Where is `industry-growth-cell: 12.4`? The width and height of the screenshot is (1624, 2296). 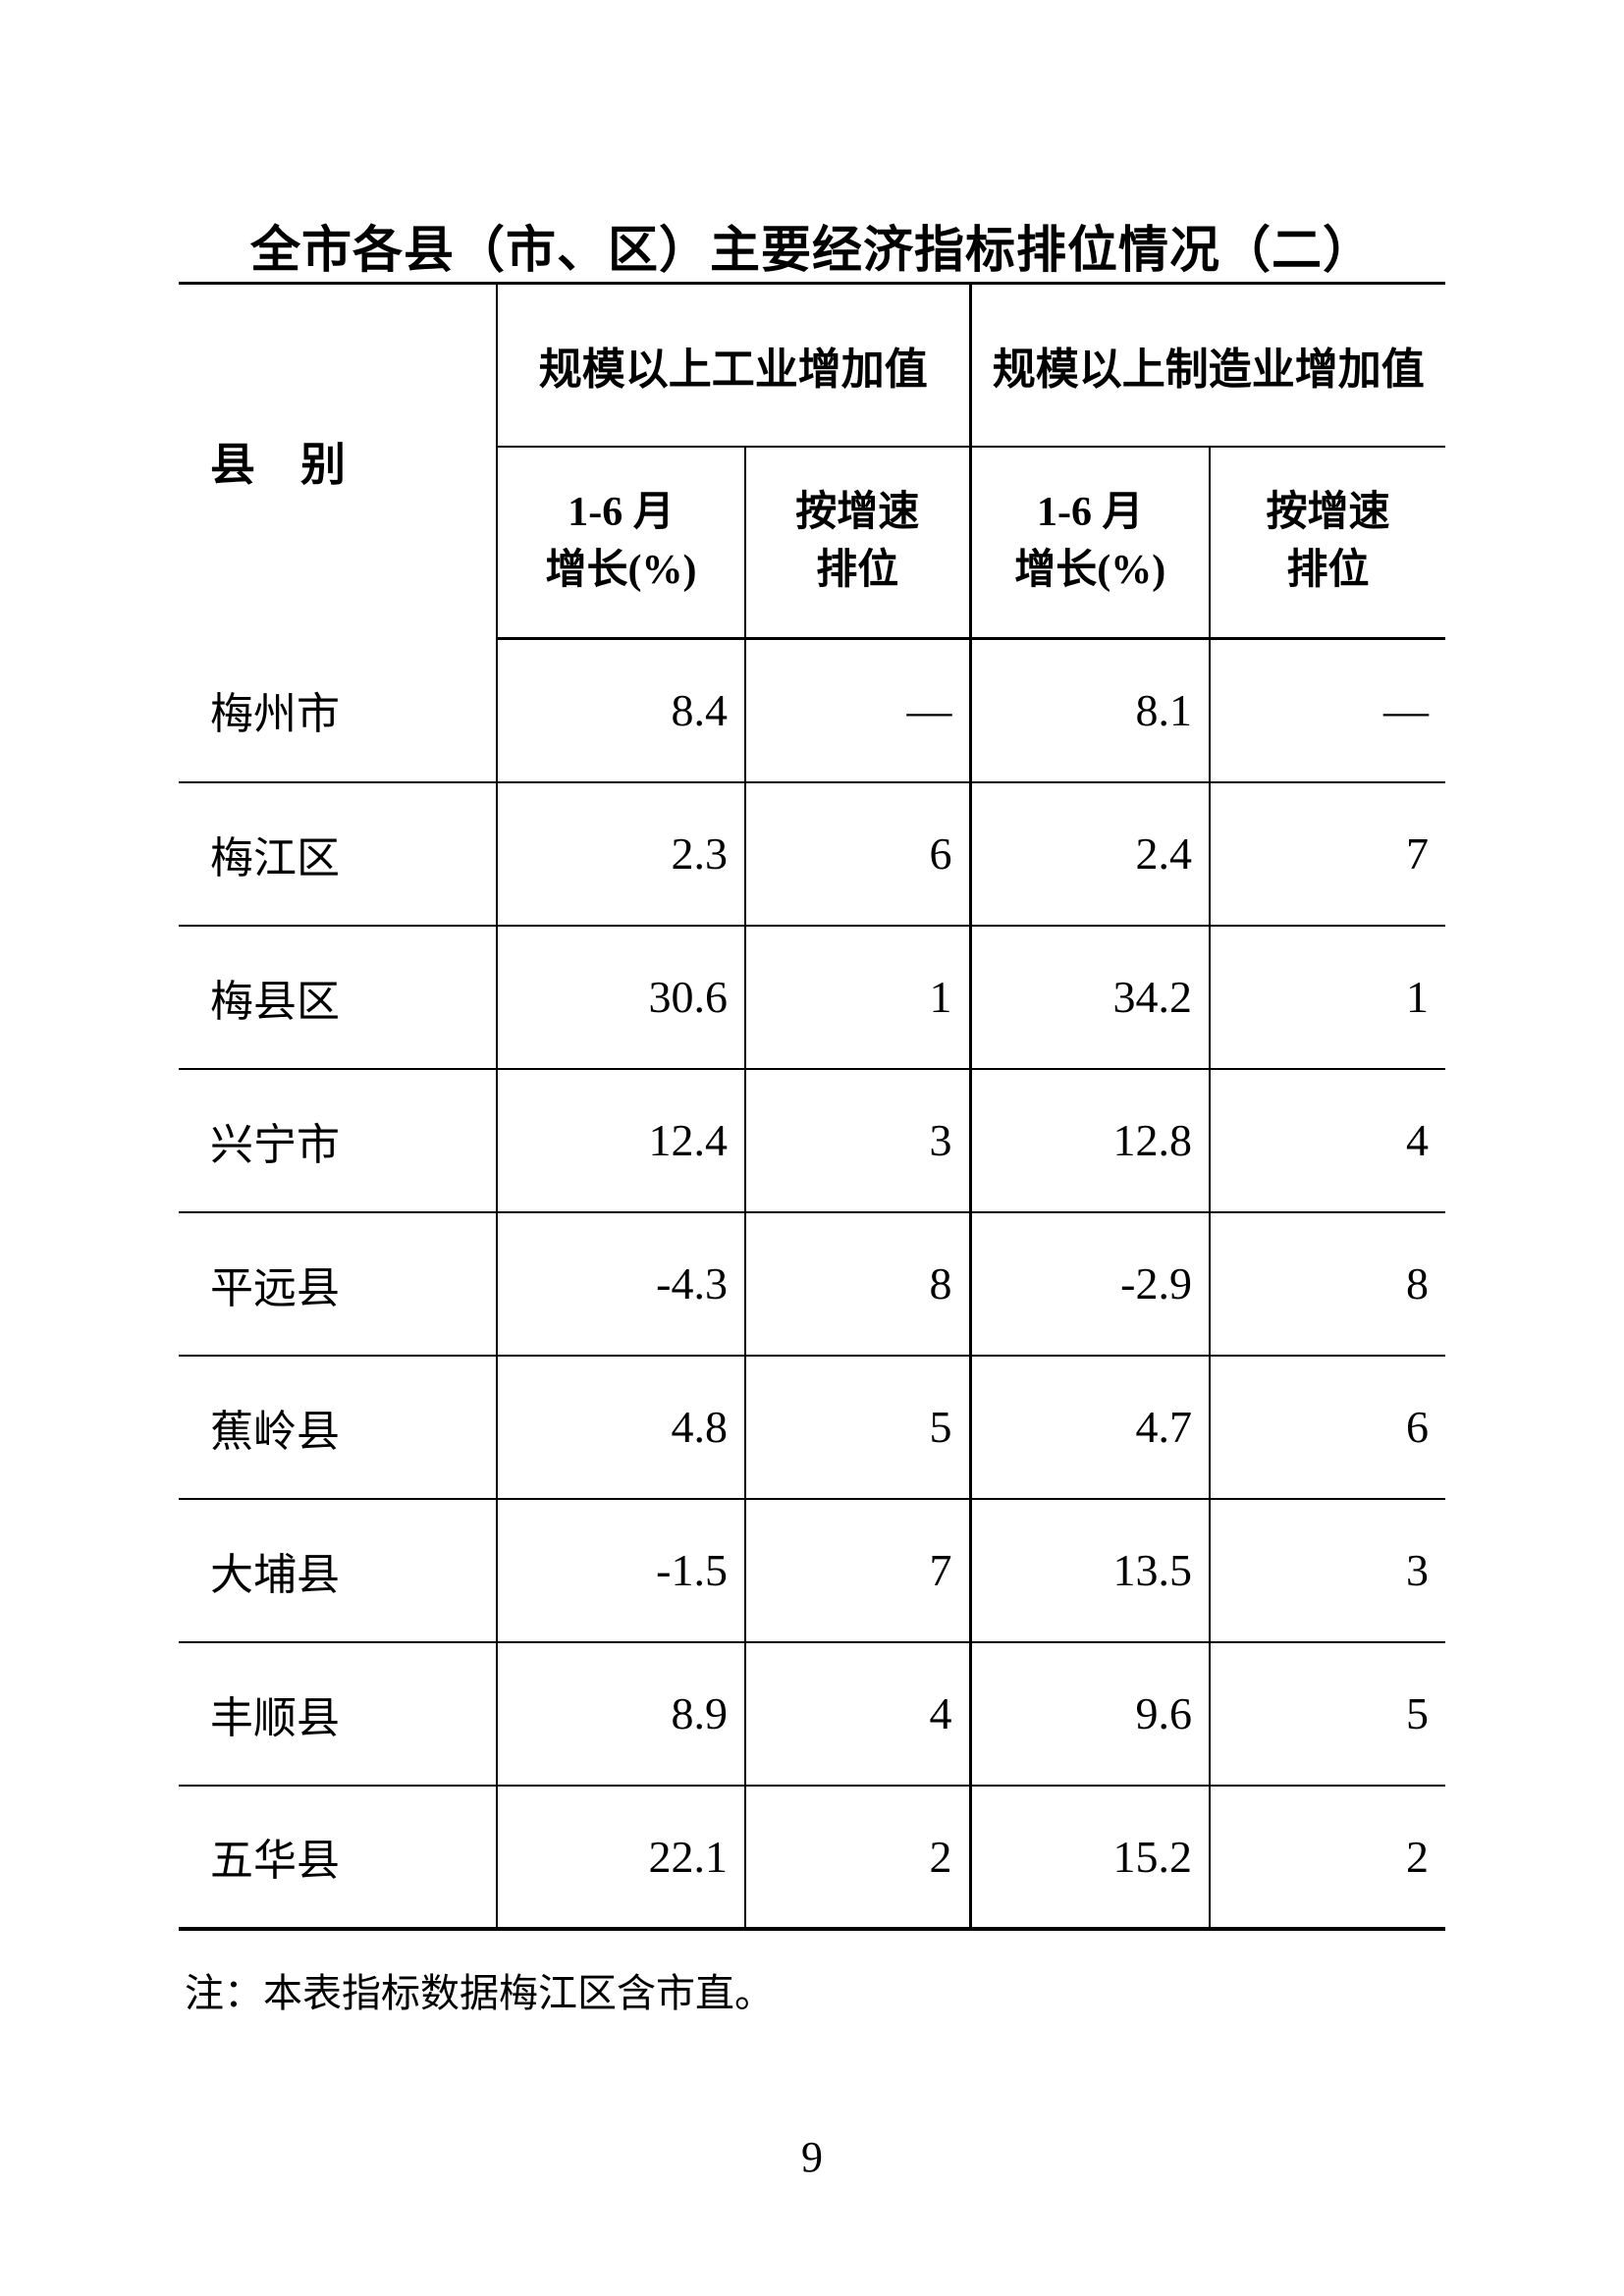 industry-growth-cell: 12.4 is located at coordinates (621, 1140).